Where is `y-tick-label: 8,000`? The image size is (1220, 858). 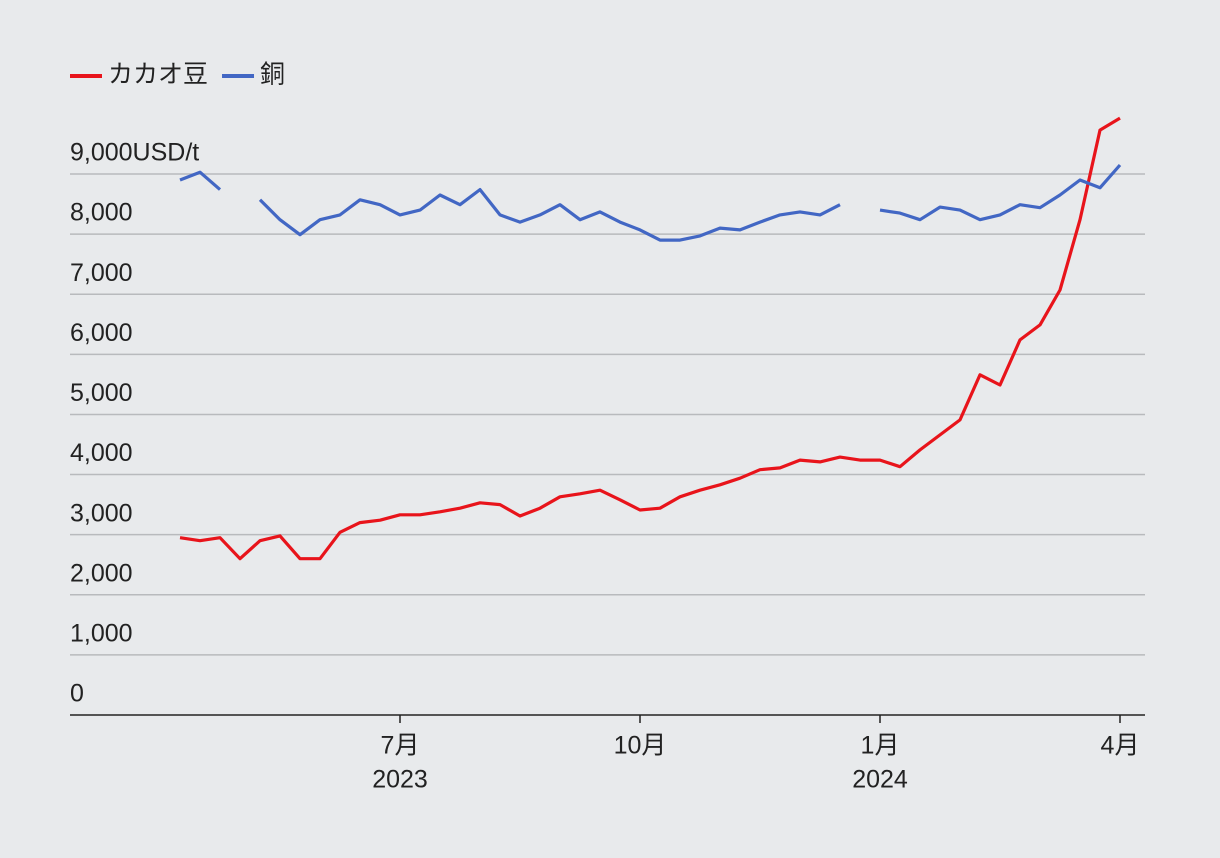 y-tick-label: 8,000 is located at coordinates (101, 213).